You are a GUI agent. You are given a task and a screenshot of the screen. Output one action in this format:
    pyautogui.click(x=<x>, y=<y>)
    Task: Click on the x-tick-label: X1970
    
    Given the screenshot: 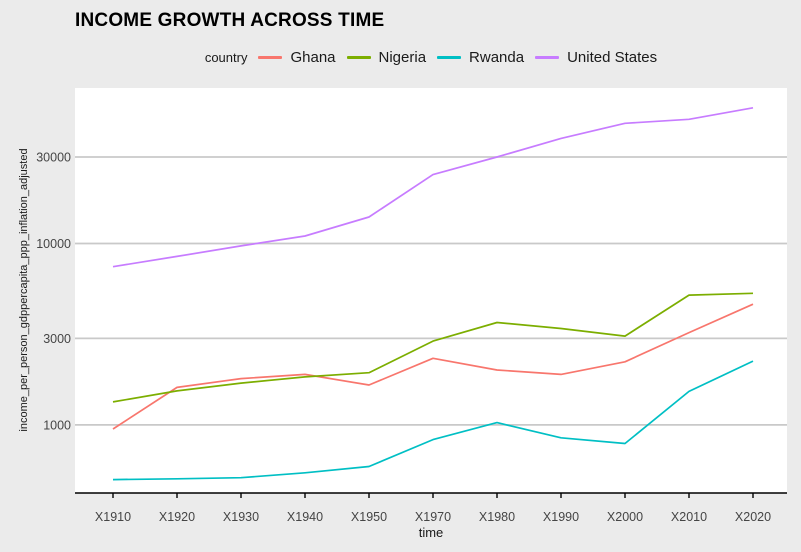 What is the action you would take?
    pyautogui.click(x=433, y=517)
    